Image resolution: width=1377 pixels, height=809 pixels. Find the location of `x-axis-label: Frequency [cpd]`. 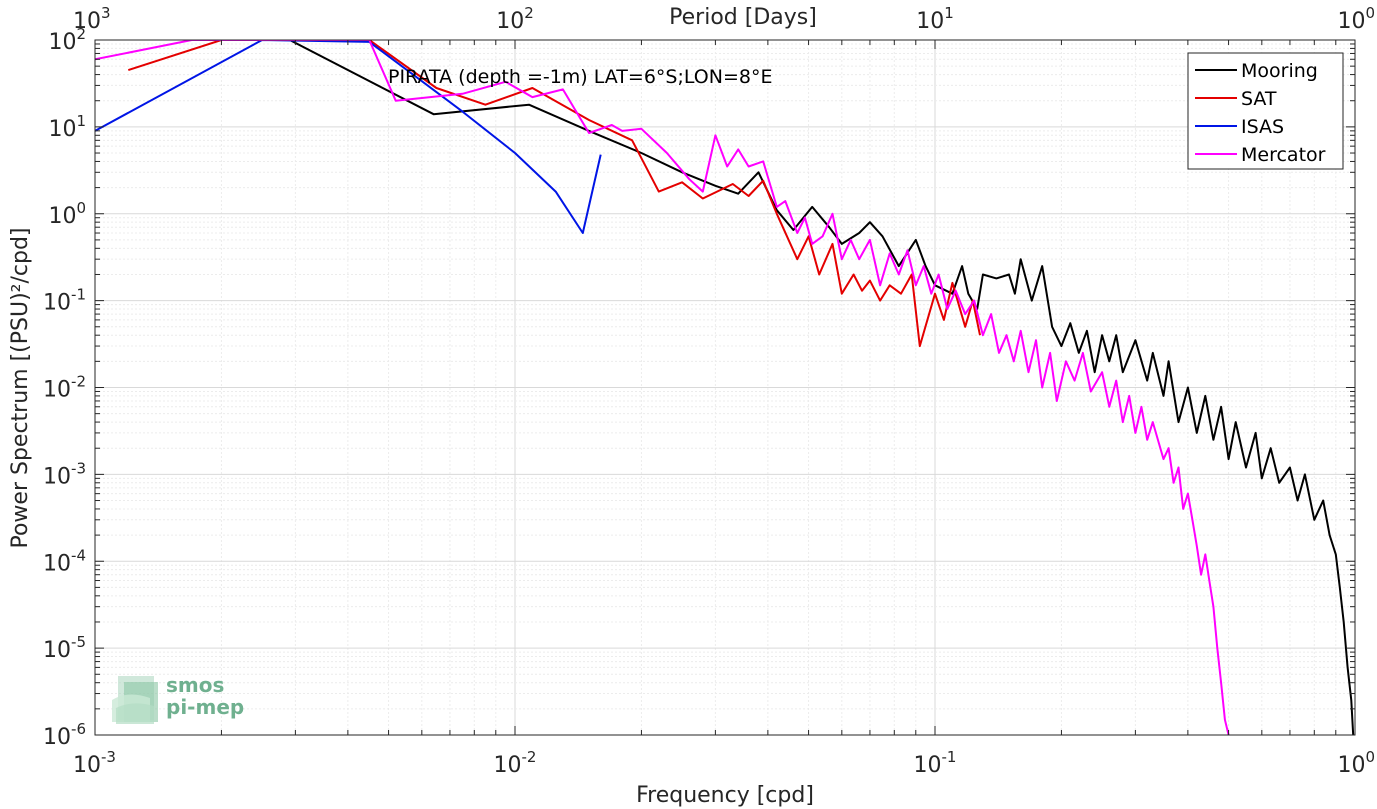

x-axis-label: Frequency [cpd] is located at coordinates (725, 795).